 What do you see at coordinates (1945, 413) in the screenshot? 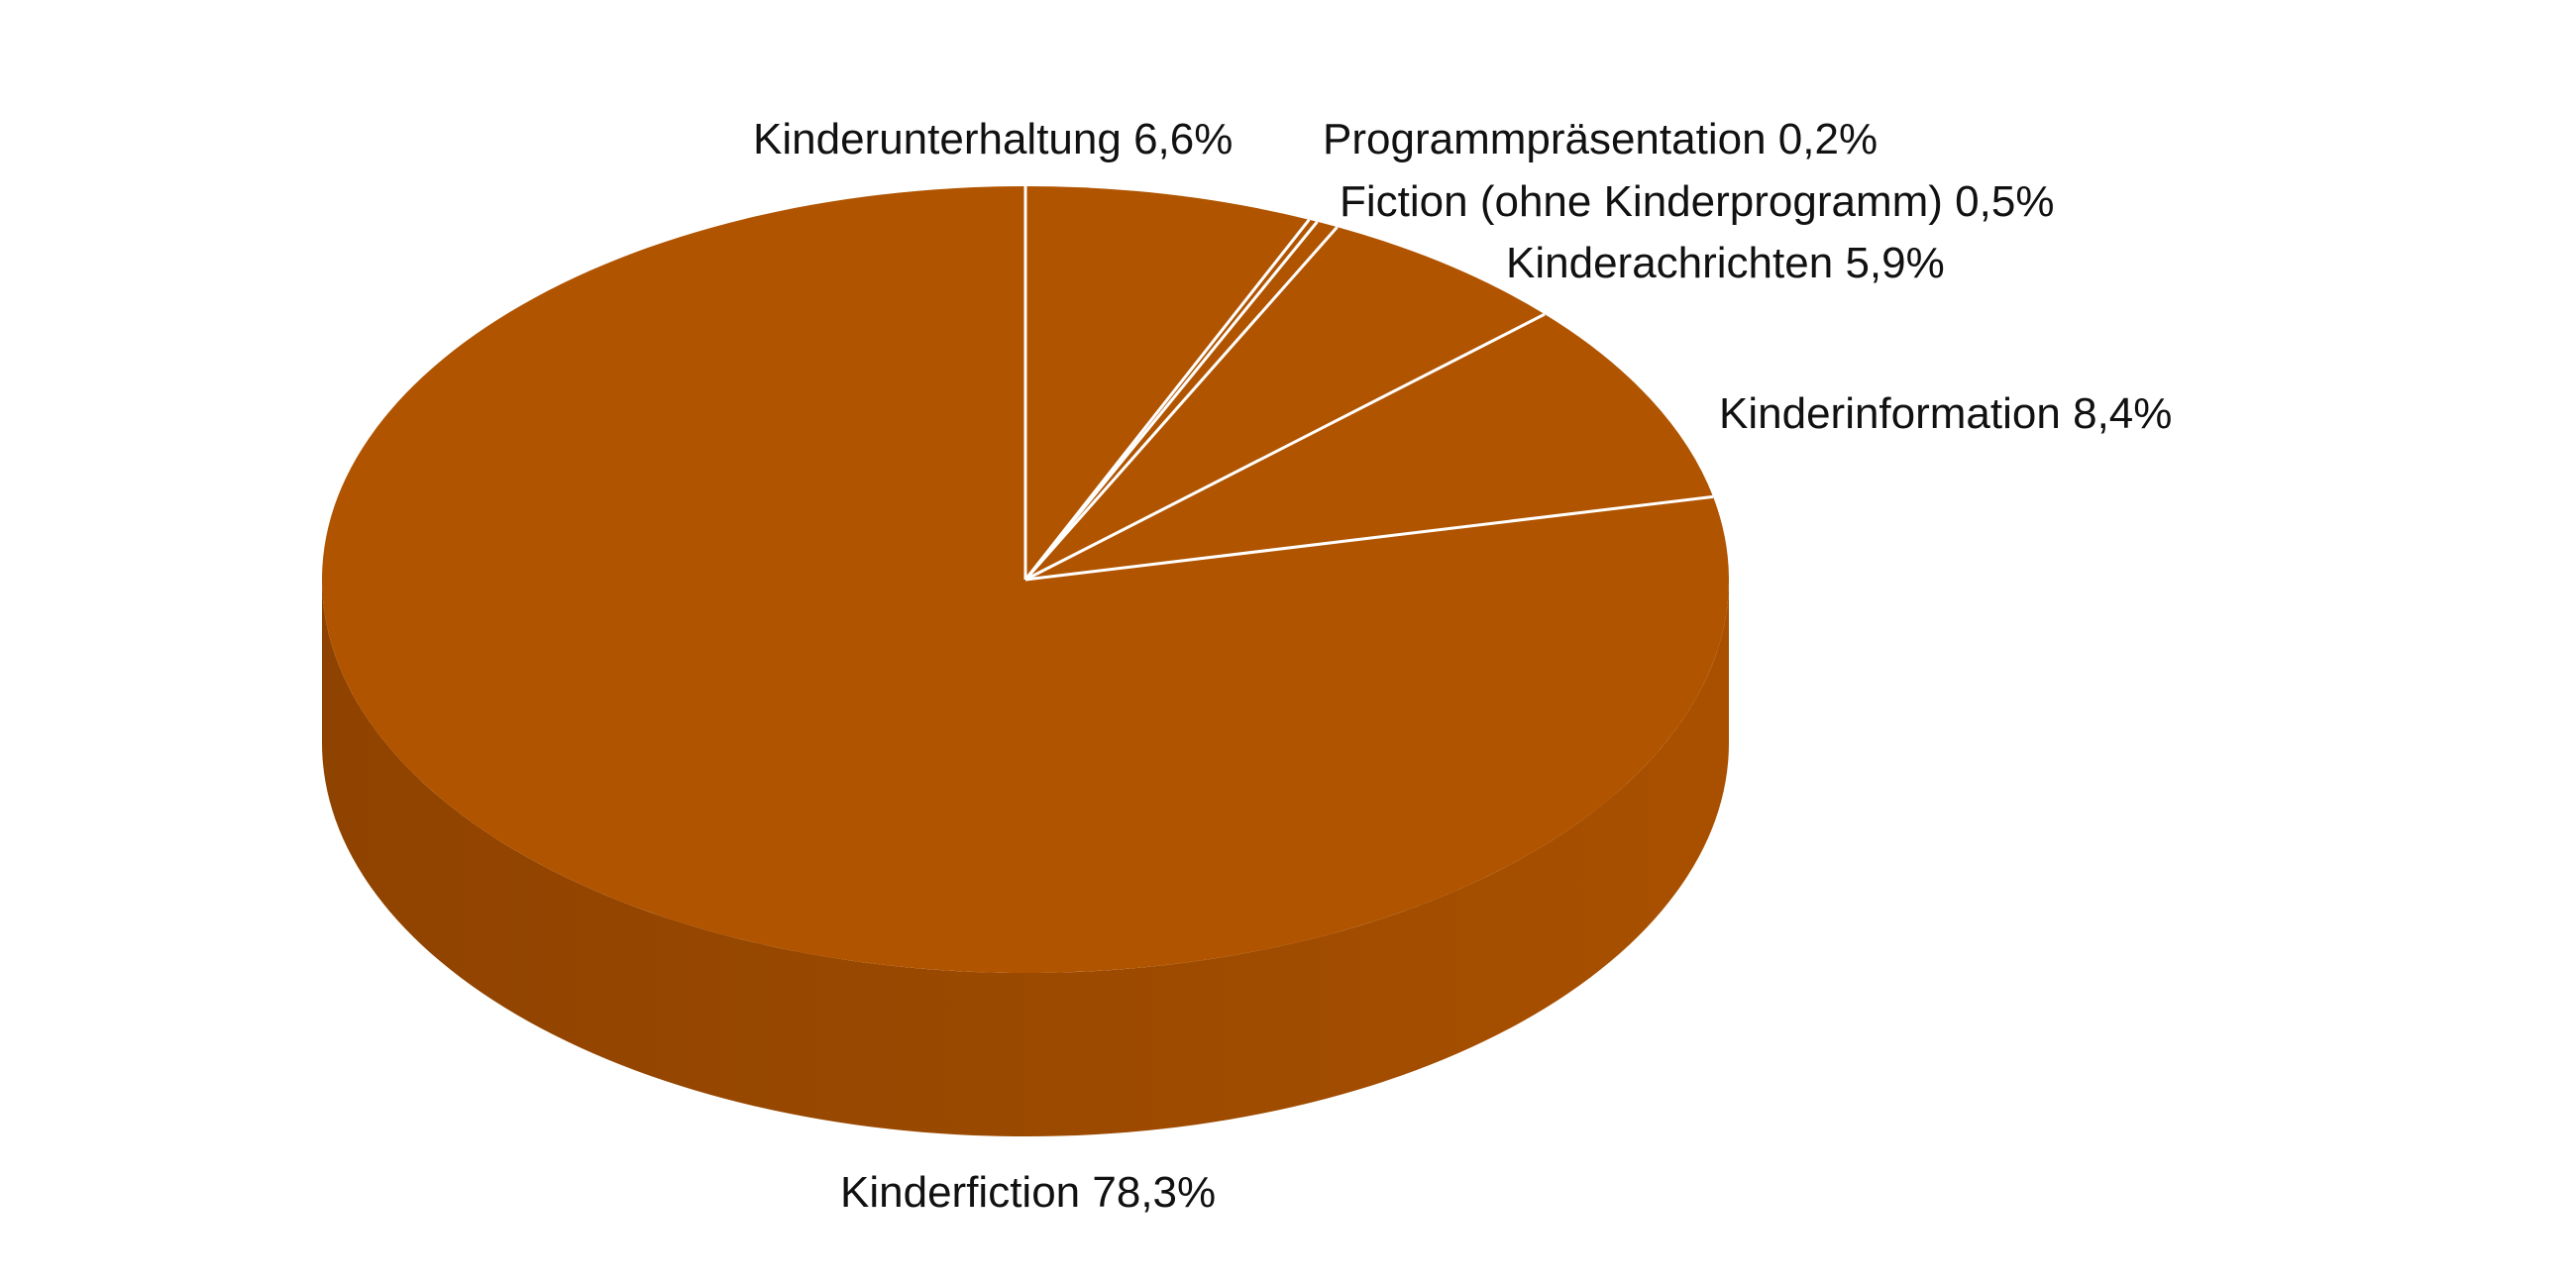
I see `slice-label-kinderinformation: Kinderinformation 8,4%` at bounding box center [1945, 413].